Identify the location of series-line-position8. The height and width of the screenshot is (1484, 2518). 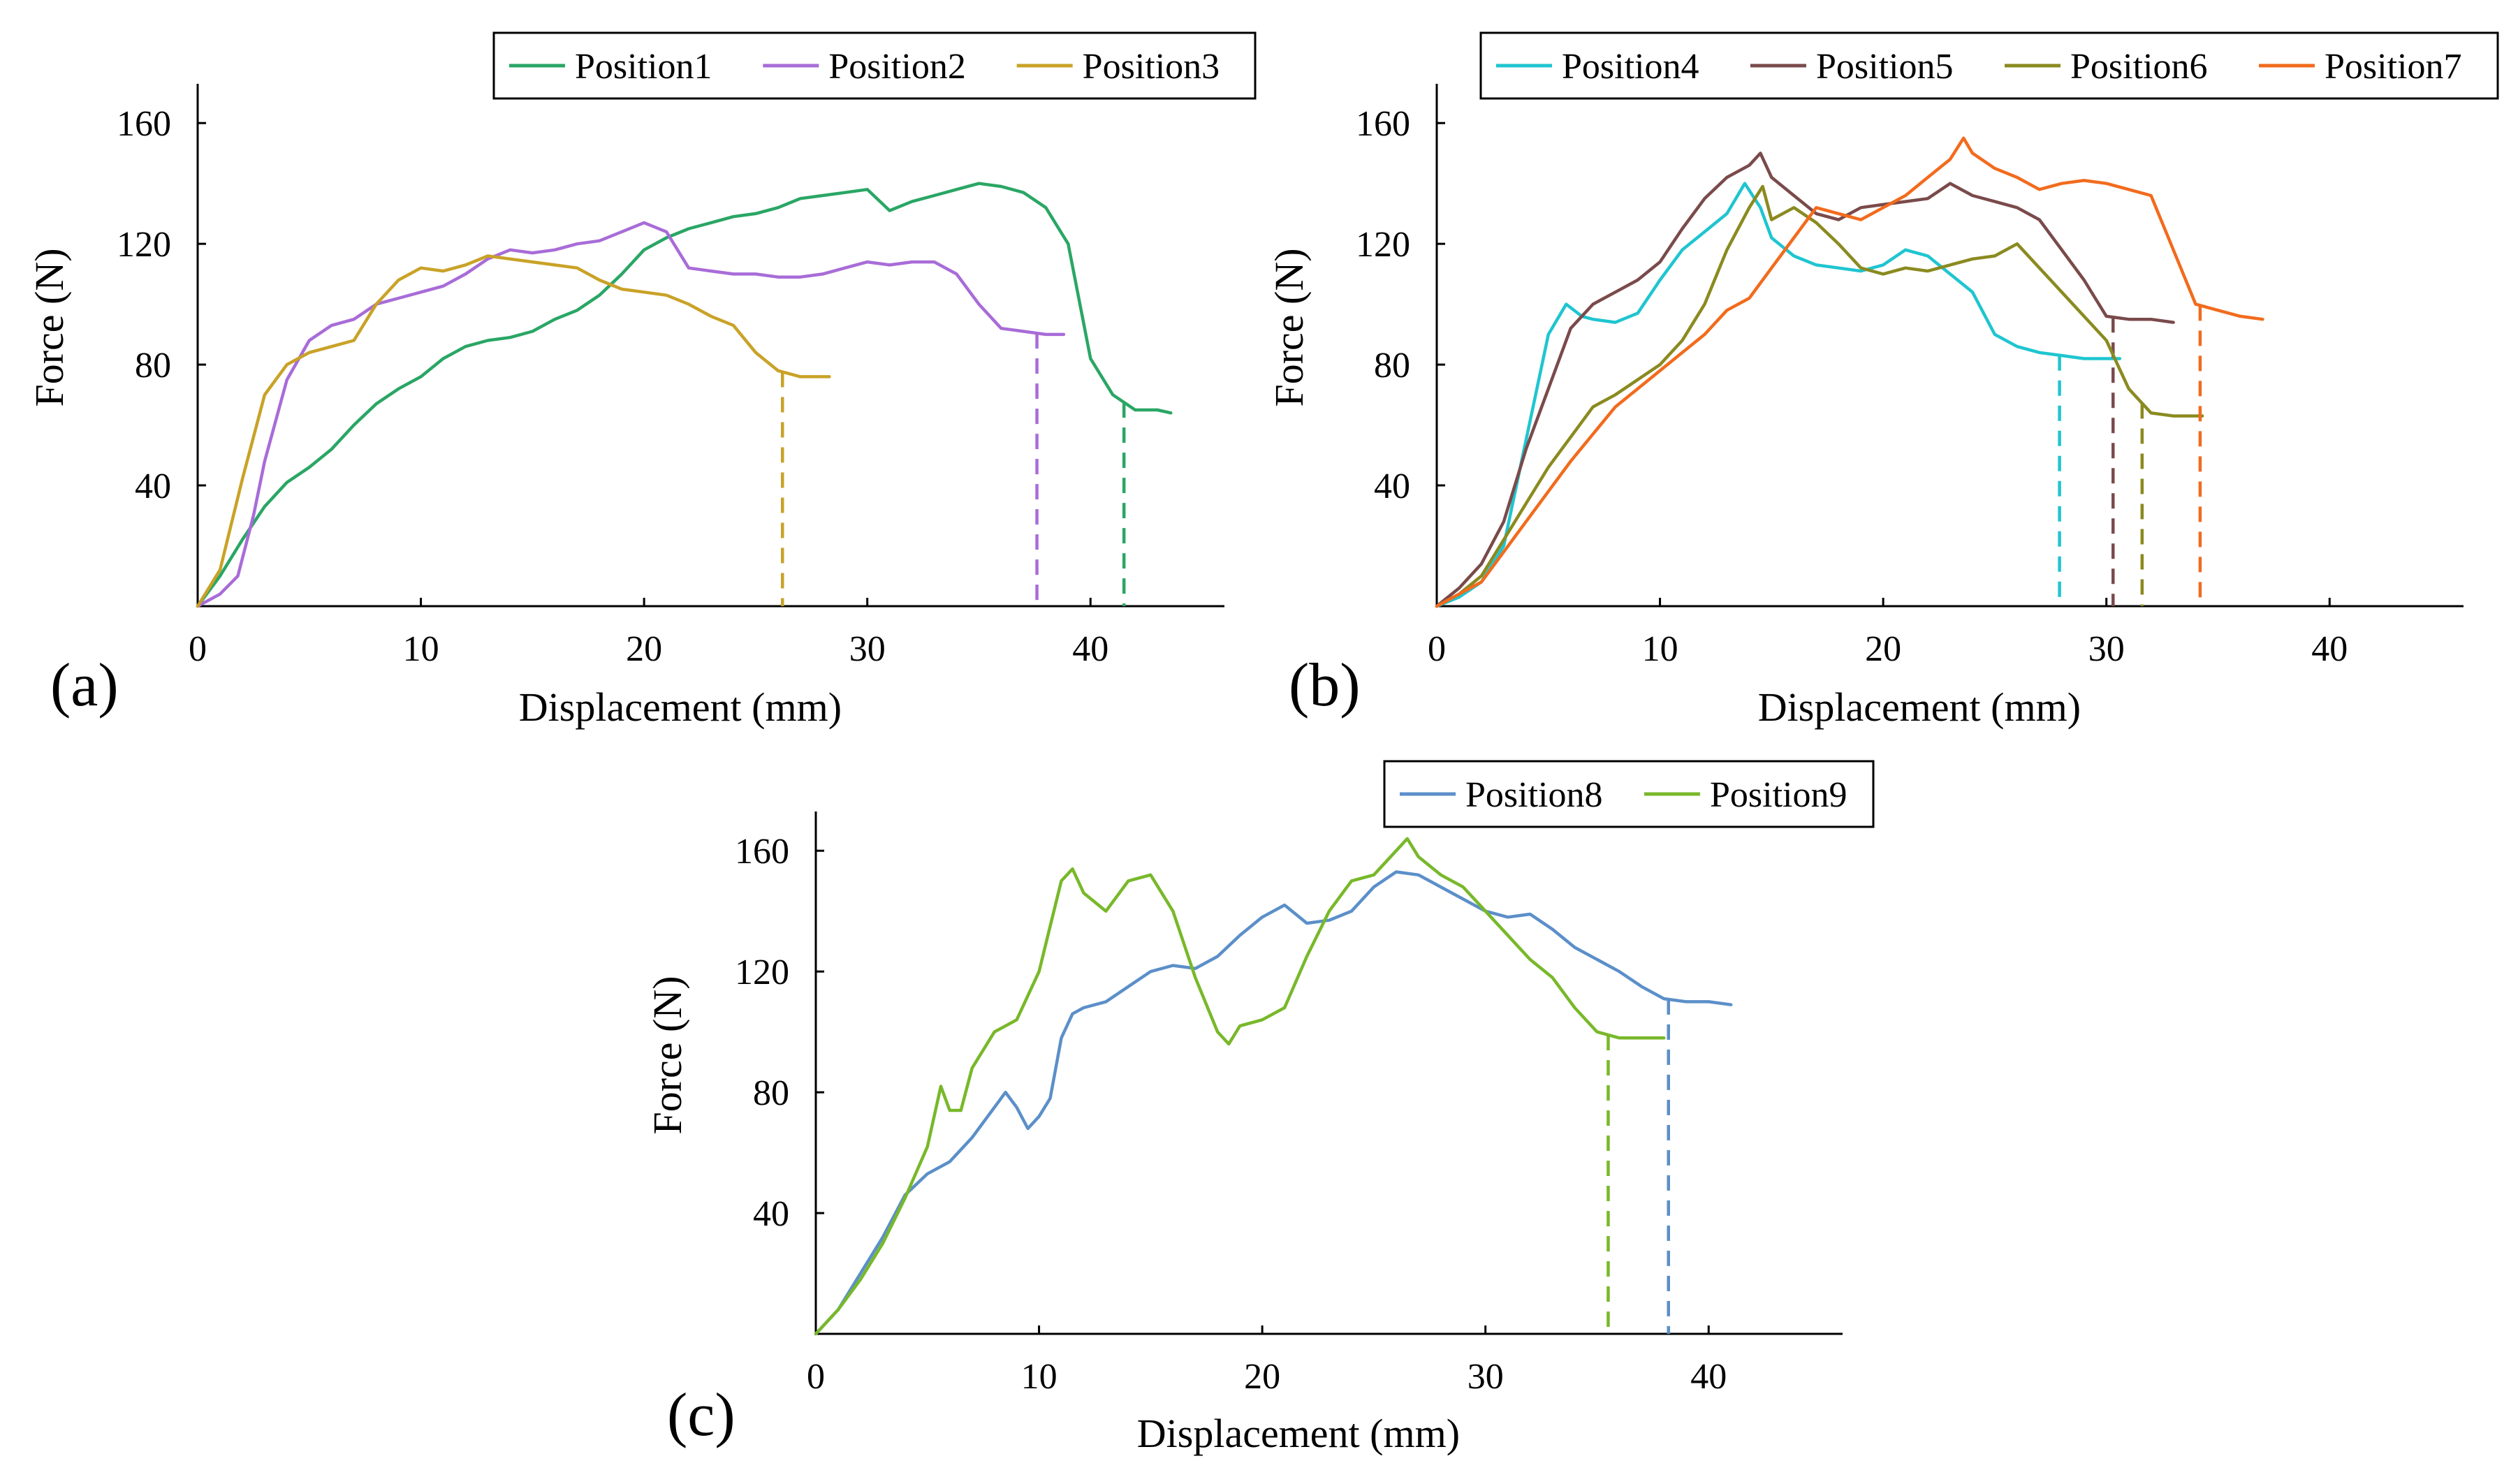
(1273, 1103).